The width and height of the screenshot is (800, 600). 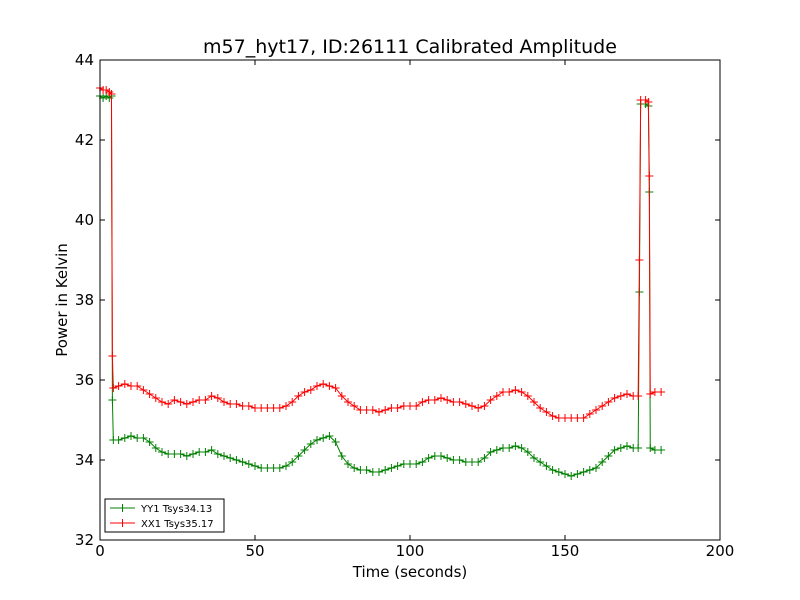 I want to click on x-axis-label: Time (seconds), so click(x=410, y=572).